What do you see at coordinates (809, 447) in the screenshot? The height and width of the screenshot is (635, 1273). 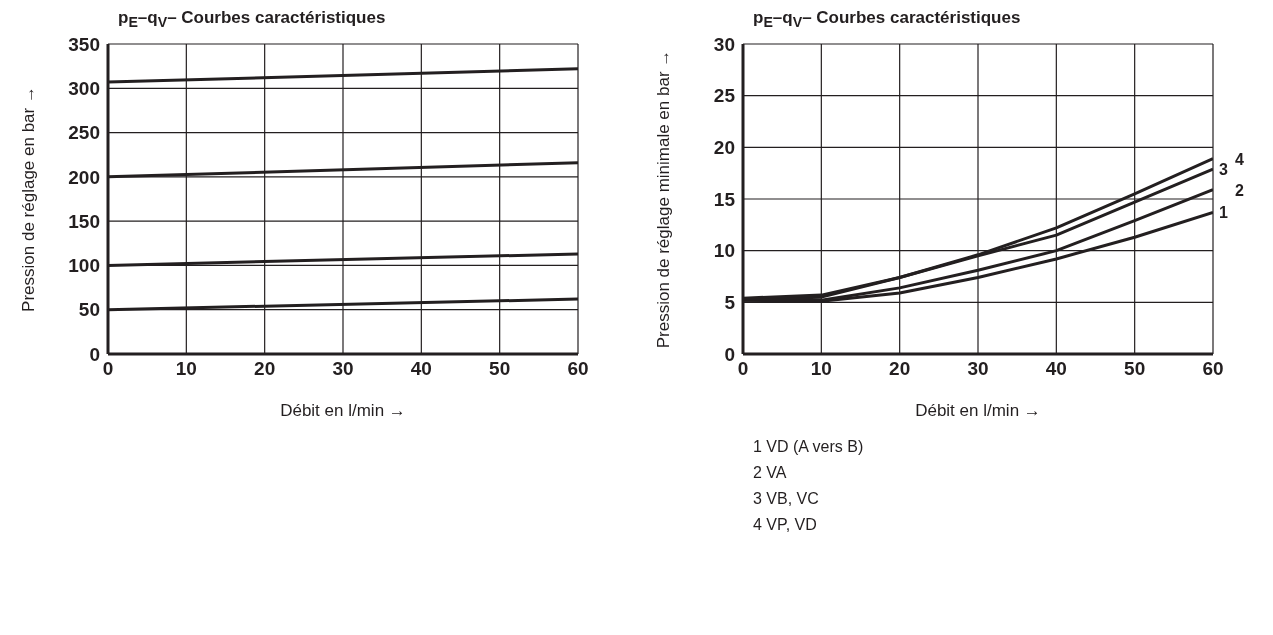 I see `text: 1 VD (A vers B)` at bounding box center [809, 447].